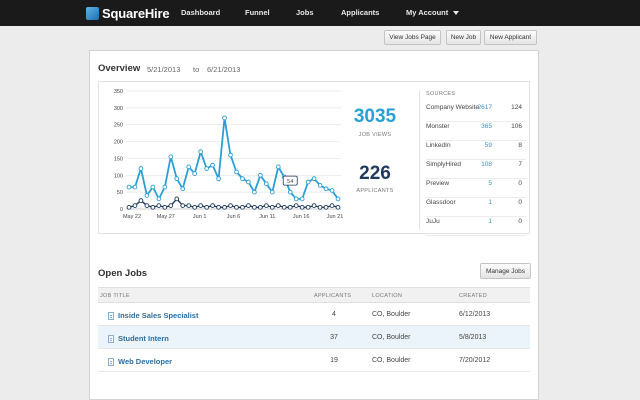 The width and height of the screenshot is (640, 400). Describe the element at coordinates (335, 217) in the screenshot. I see `x-tick-label: Jun 21` at that location.